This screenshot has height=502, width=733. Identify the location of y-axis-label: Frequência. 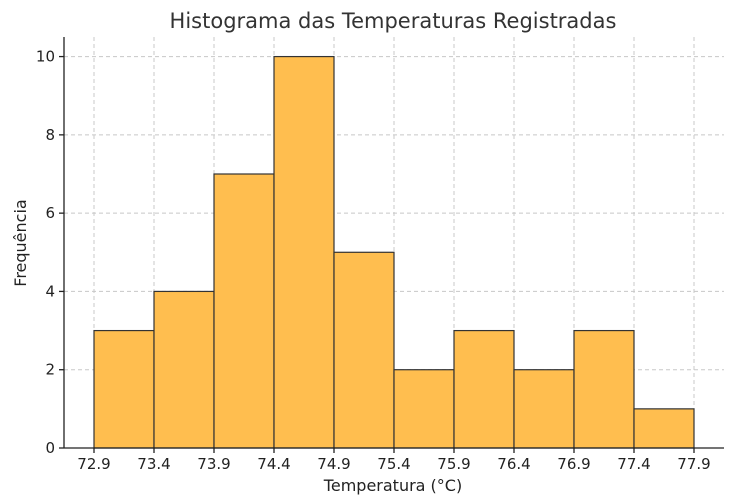
(20, 242).